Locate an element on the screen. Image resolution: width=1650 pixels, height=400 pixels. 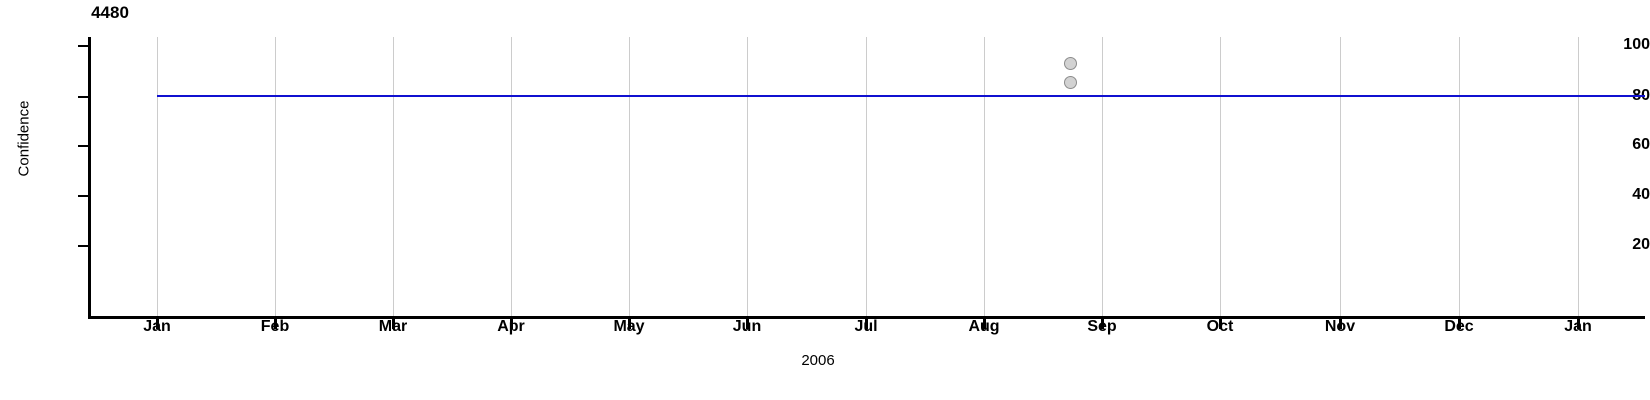
x-axis-spine is located at coordinates (866, 317).